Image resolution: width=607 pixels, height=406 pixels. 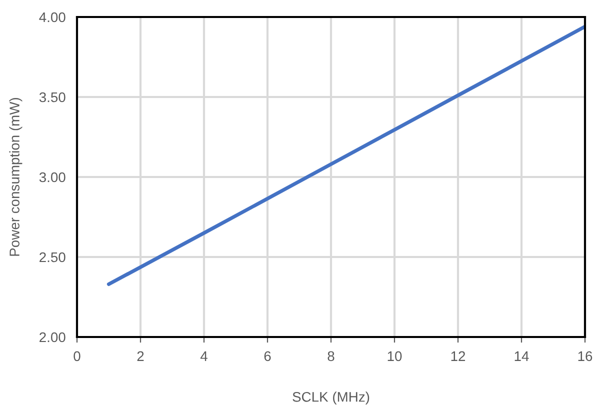 What do you see at coordinates (521, 356) in the screenshot?
I see `x-tick-label: 14` at bounding box center [521, 356].